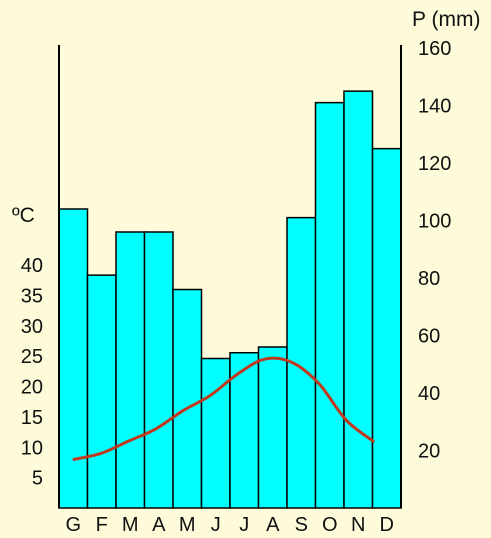 Image resolution: width=491 pixels, height=538 pixels. I want to click on temperature-axis-label: ºC, so click(23, 215).